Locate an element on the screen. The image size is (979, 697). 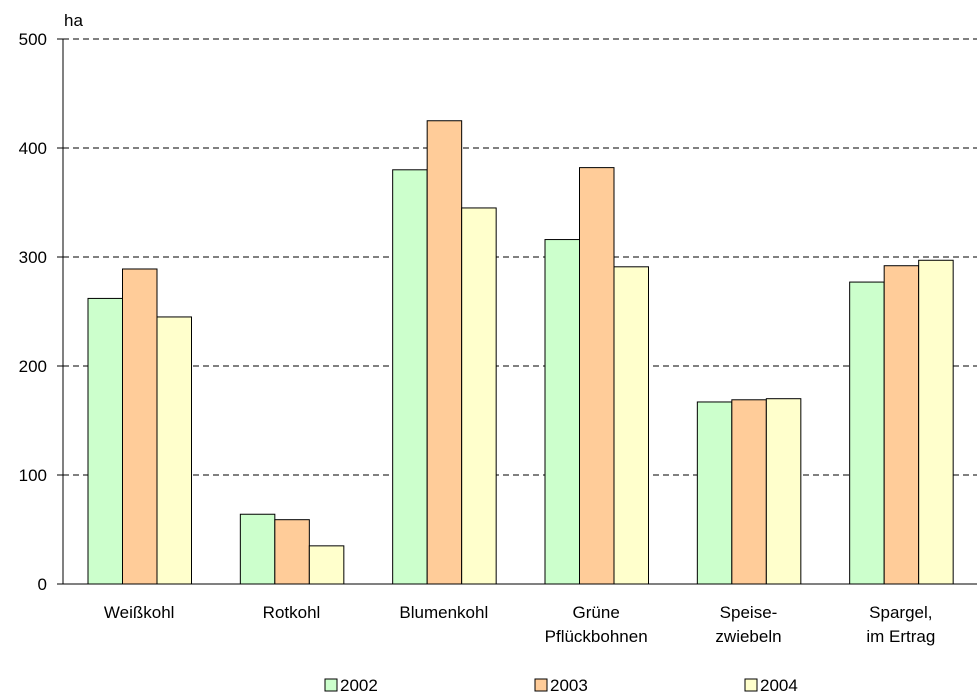
x-category-label: Weißkohl is located at coordinates (139, 612).